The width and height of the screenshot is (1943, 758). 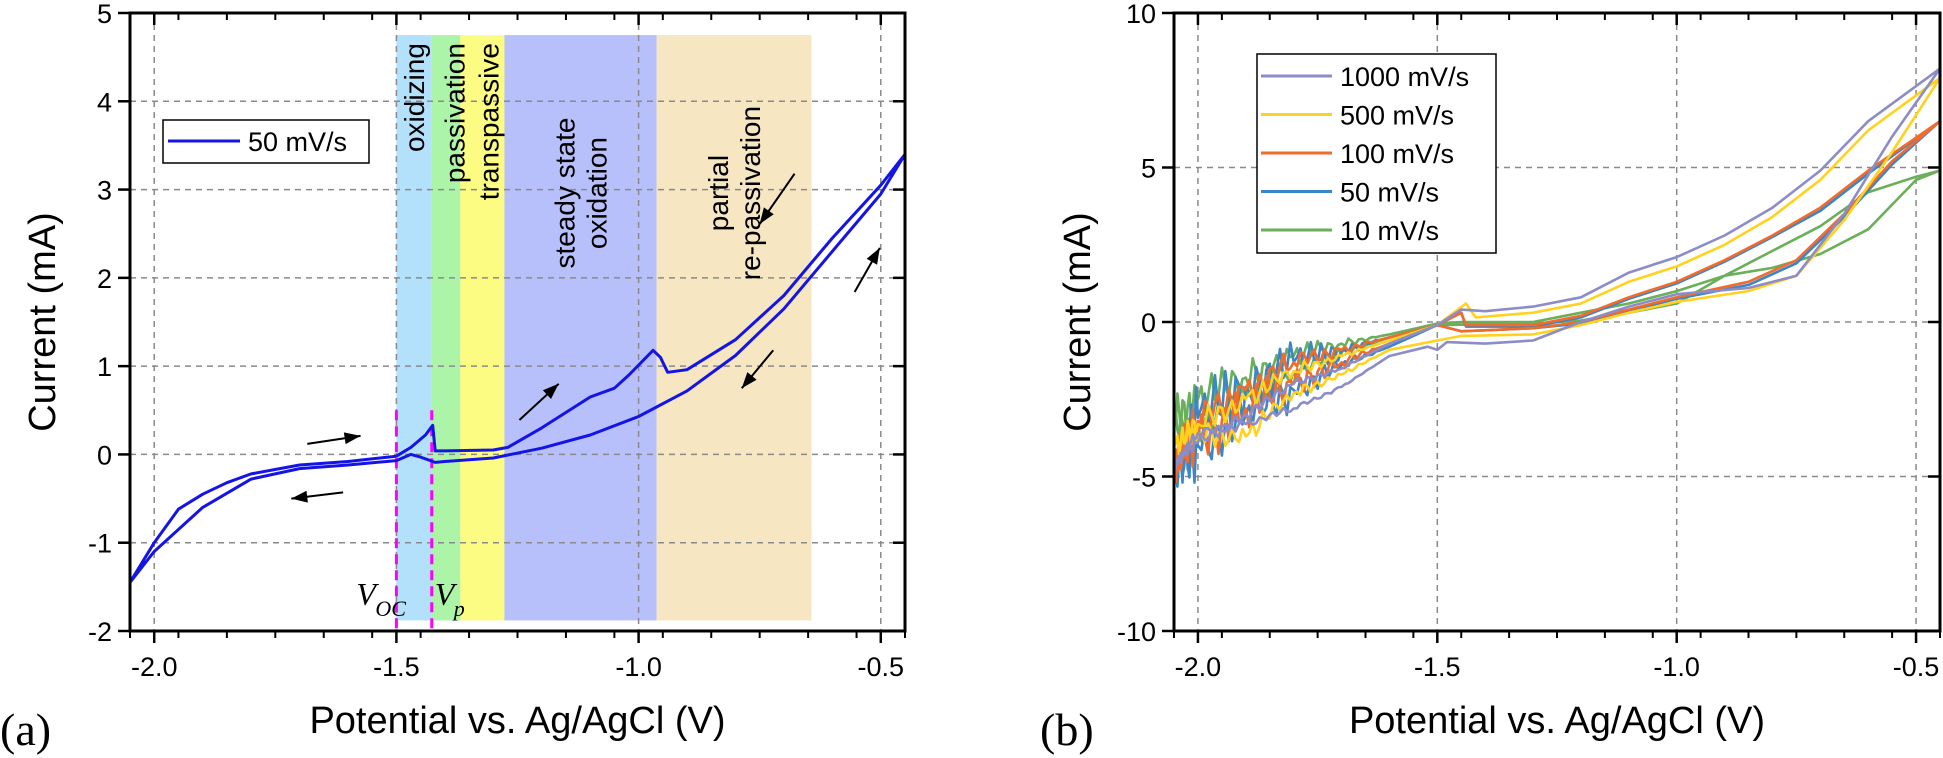 What do you see at coordinates (596, 193) in the screenshot?
I see `region-label: oxidation` at bounding box center [596, 193].